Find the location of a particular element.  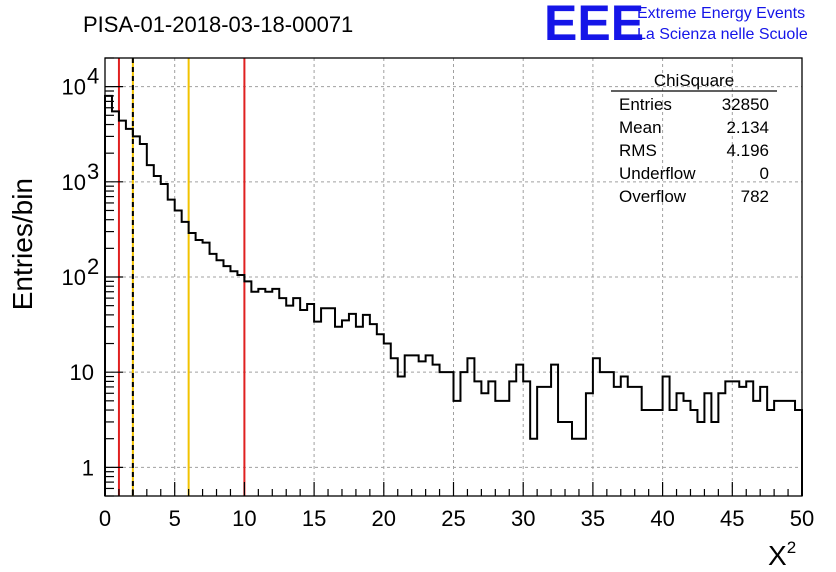

logo-line1: Extreme Energy Events is located at coordinates (721, 13).